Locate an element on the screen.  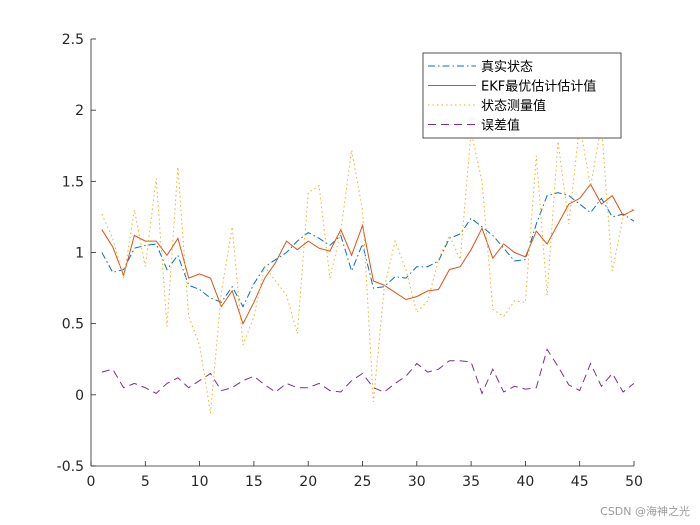
y-tick-label: 2.5 is located at coordinates (73, 40).